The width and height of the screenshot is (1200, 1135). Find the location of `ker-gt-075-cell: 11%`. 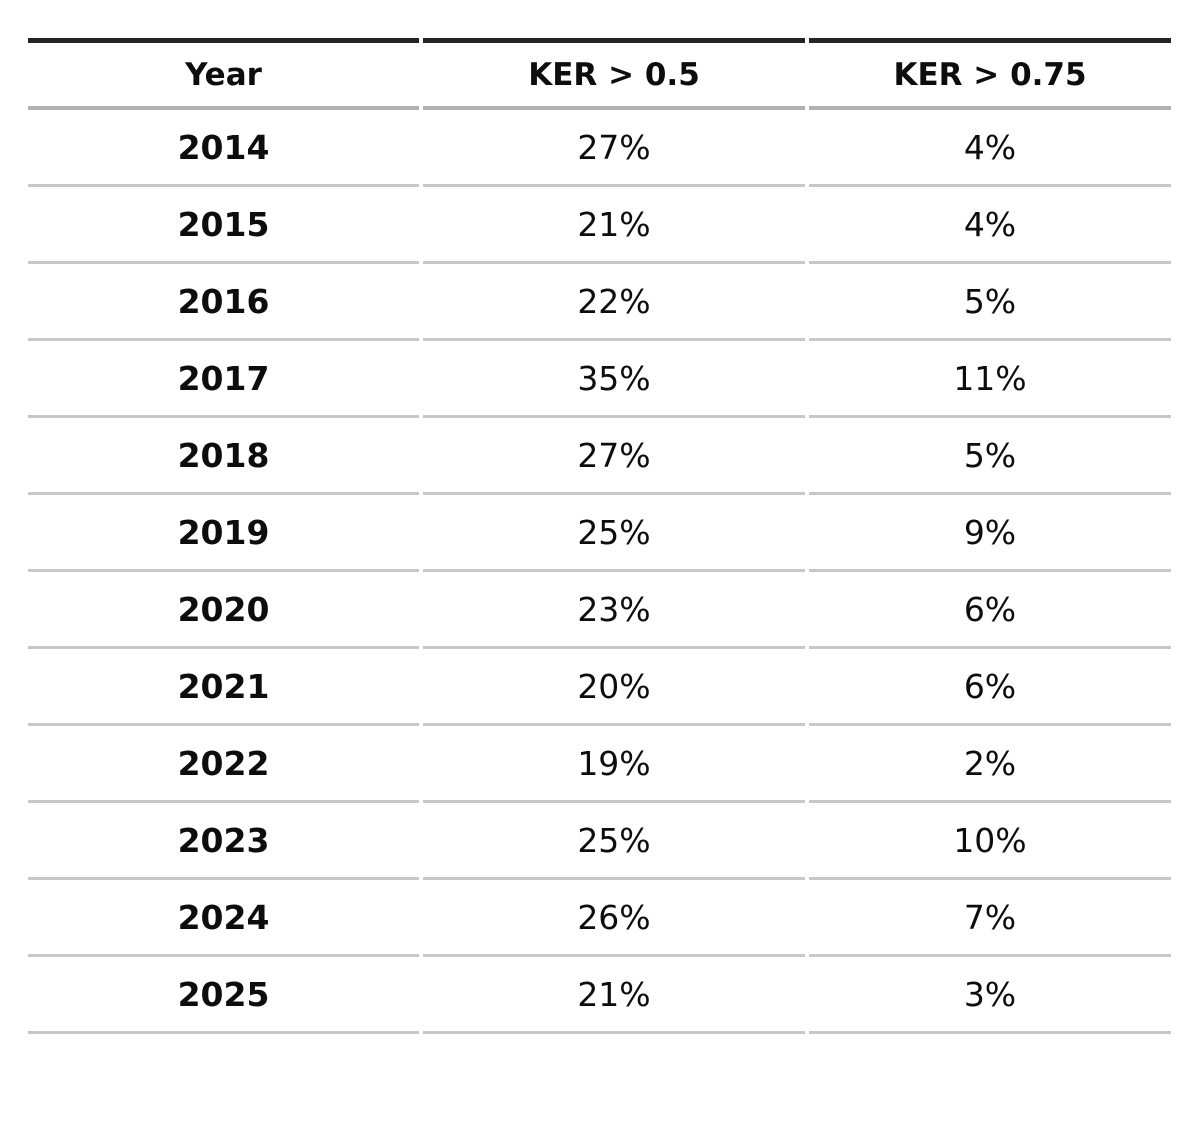

ker-gt-075-cell: 11% is located at coordinates (990, 379).